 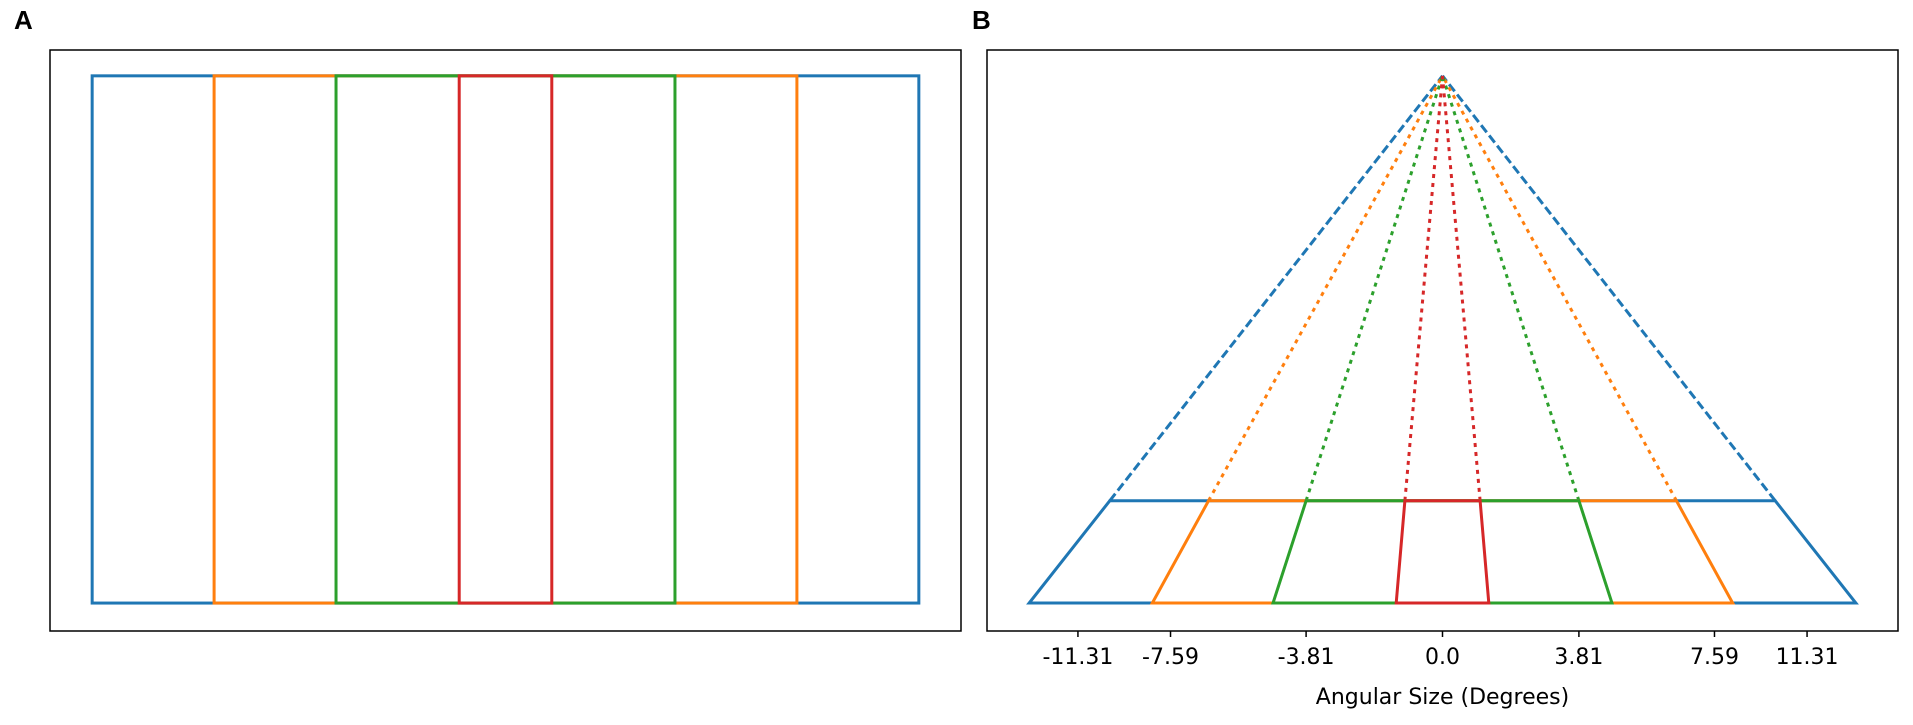 I want to click on x-tick-label: -11.31, so click(x=1077, y=657).